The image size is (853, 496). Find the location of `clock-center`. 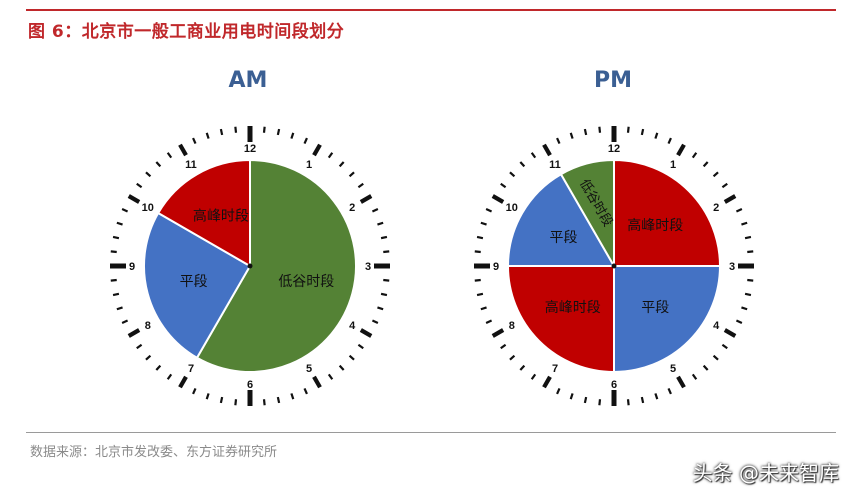

clock-center is located at coordinates (250, 266).